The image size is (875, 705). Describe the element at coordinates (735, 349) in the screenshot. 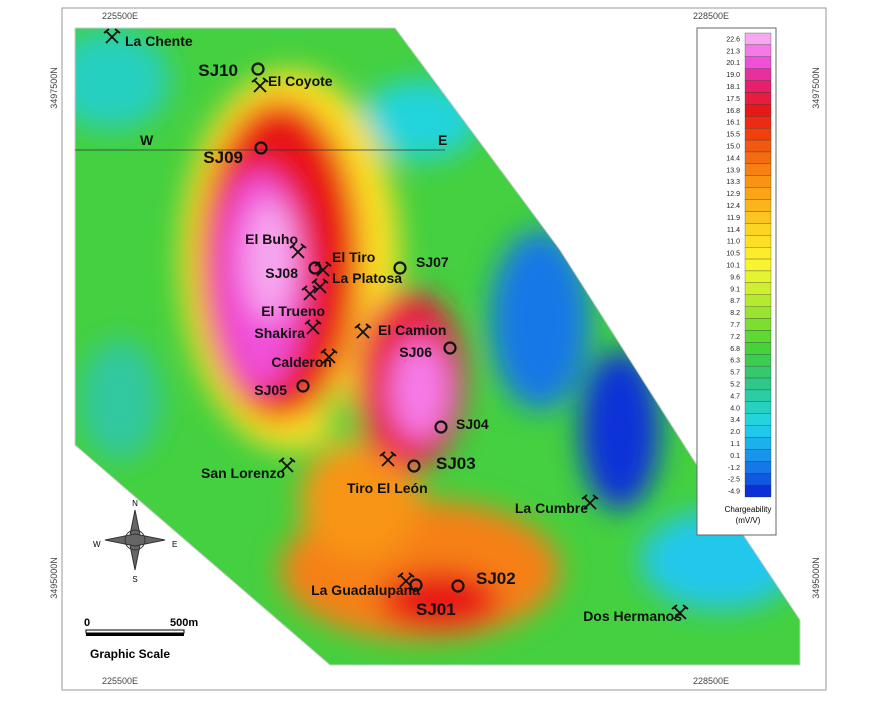

I see `legend-label: 6.8` at that location.